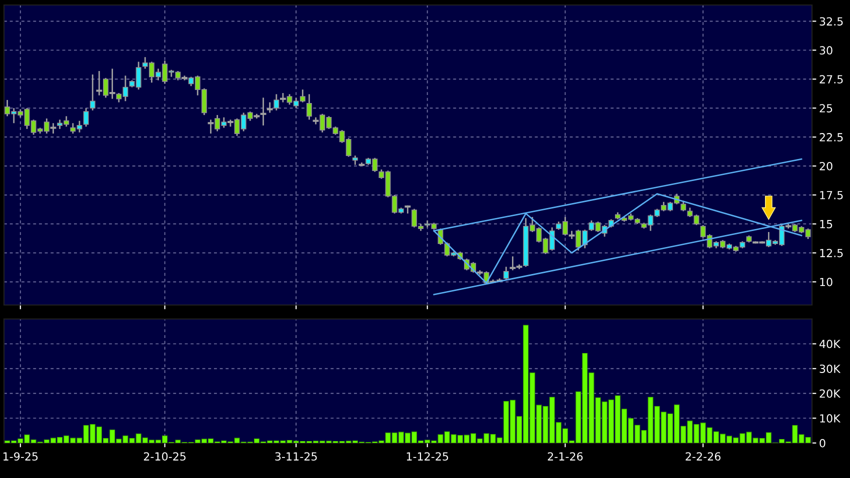 Image resolution: width=850 pixels, height=478 pixels. Describe the element at coordinates (831, 79) in the screenshot. I see `y-tick-label: 27.5` at that location.